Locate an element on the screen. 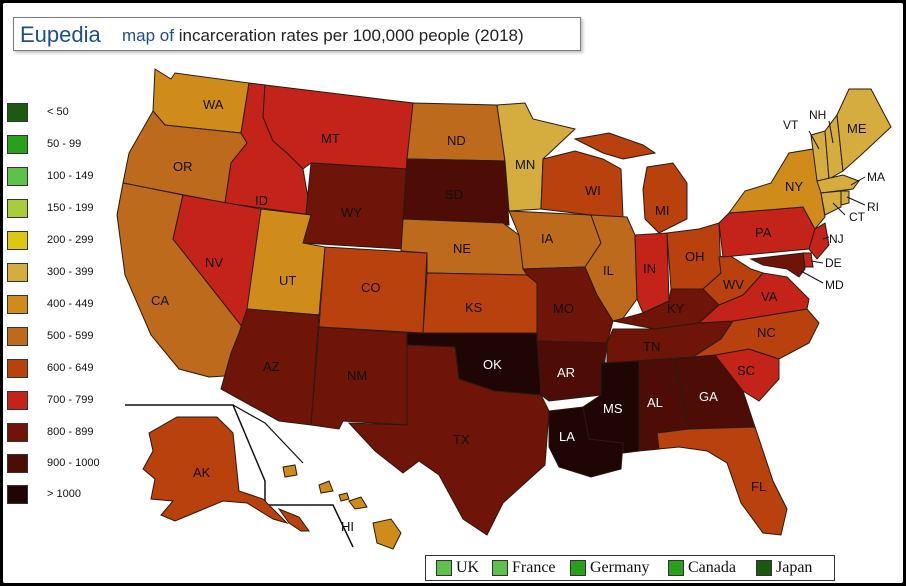 This screenshot has height=586, width=906. brand-logo-text: Eupedia is located at coordinates (60, 34).